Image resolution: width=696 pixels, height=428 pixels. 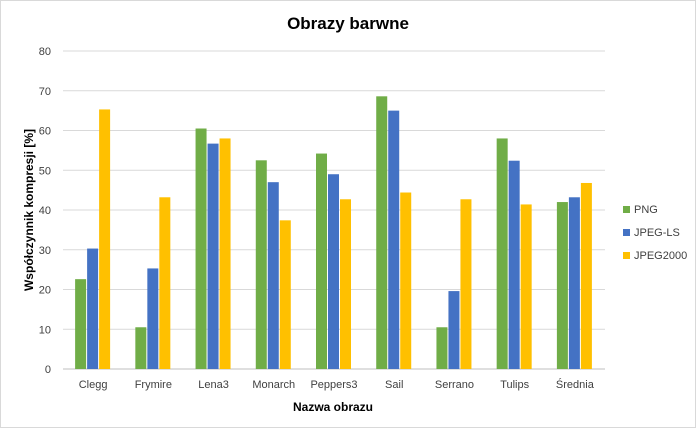 What do you see at coordinates (626, 255) in the screenshot?
I see `legend-swatch-jpeg2000` at bounding box center [626, 255].